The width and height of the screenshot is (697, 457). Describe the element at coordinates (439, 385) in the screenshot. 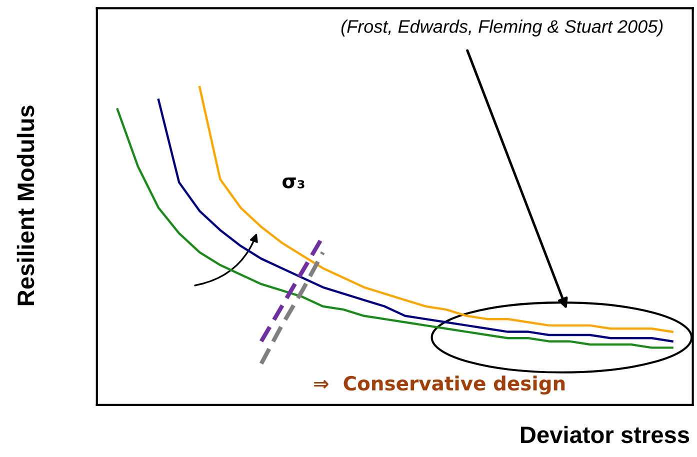

I see `annotation: ⇒ Conservative design` at that location.